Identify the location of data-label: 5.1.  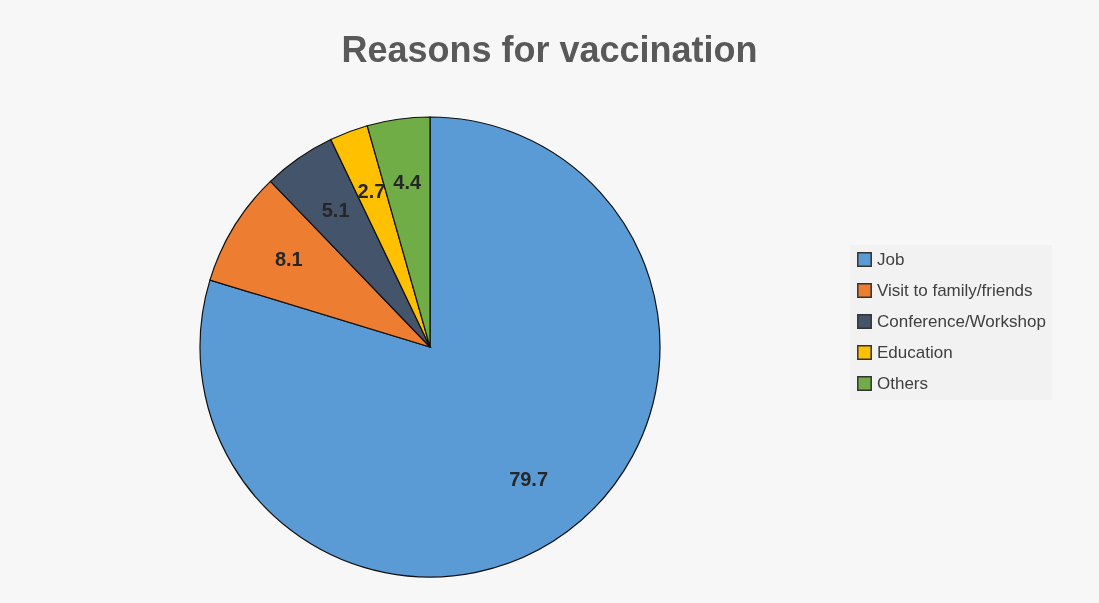
(335, 209).